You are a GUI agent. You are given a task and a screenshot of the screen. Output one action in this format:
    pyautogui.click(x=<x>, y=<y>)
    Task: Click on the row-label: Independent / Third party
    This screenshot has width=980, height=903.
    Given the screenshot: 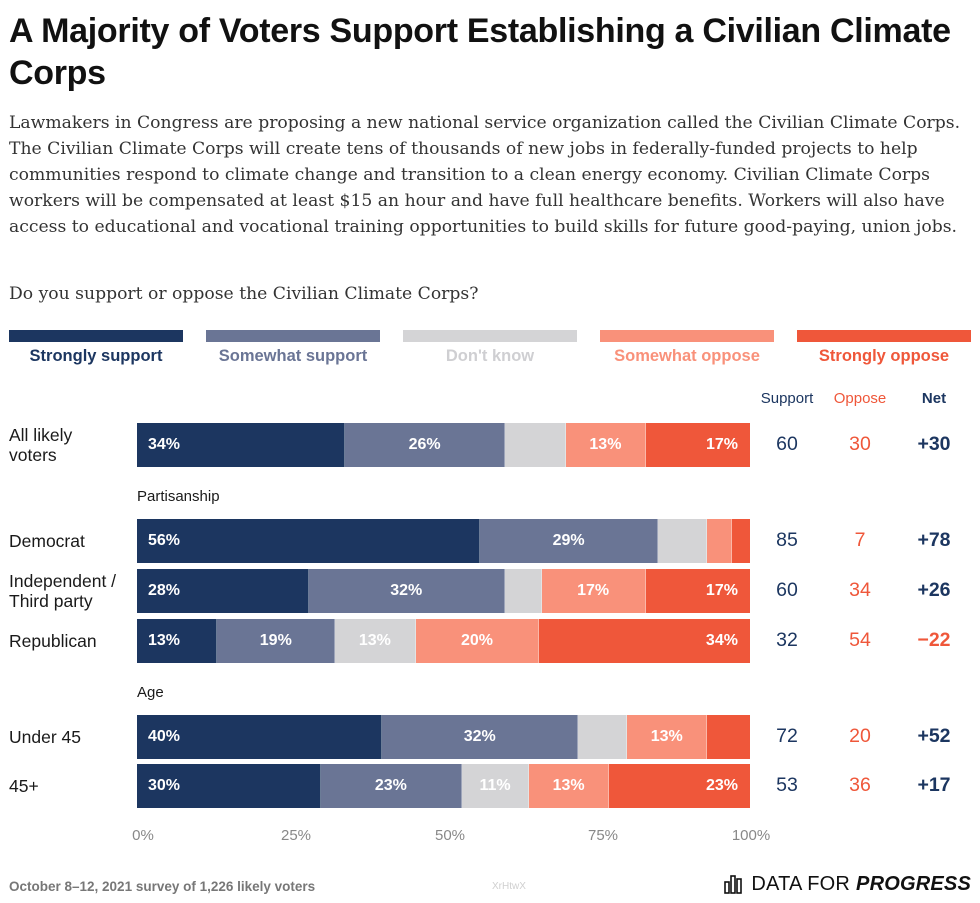 What is the action you would take?
    pyautogui.click(x=63, y=591)
    